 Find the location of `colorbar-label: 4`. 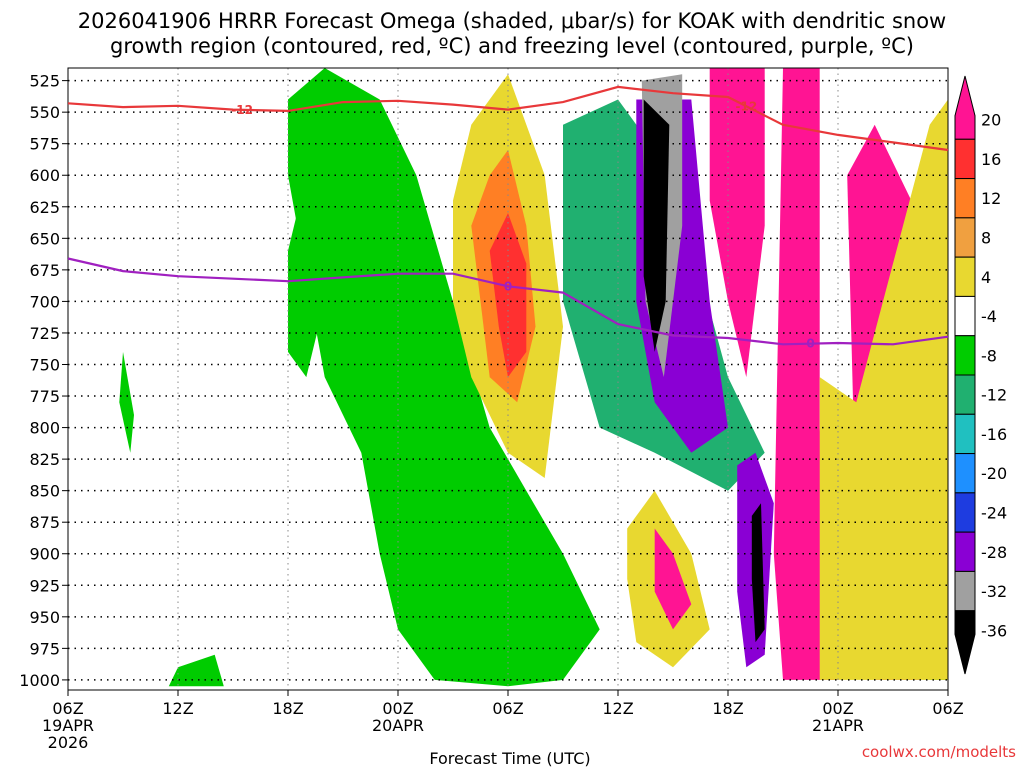

colorbar-label: 4 is located at coordinates (986, 277).